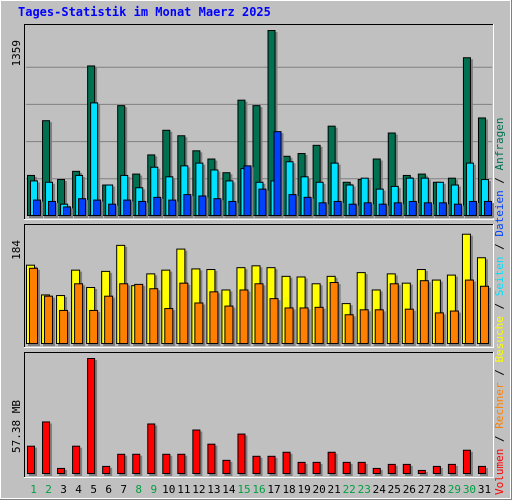 The height and width of the screenshot is (500, 512). Describe the element at coordinates (439, 489) in the screenshot. I see `x-tick-label-28: 28` at that location.